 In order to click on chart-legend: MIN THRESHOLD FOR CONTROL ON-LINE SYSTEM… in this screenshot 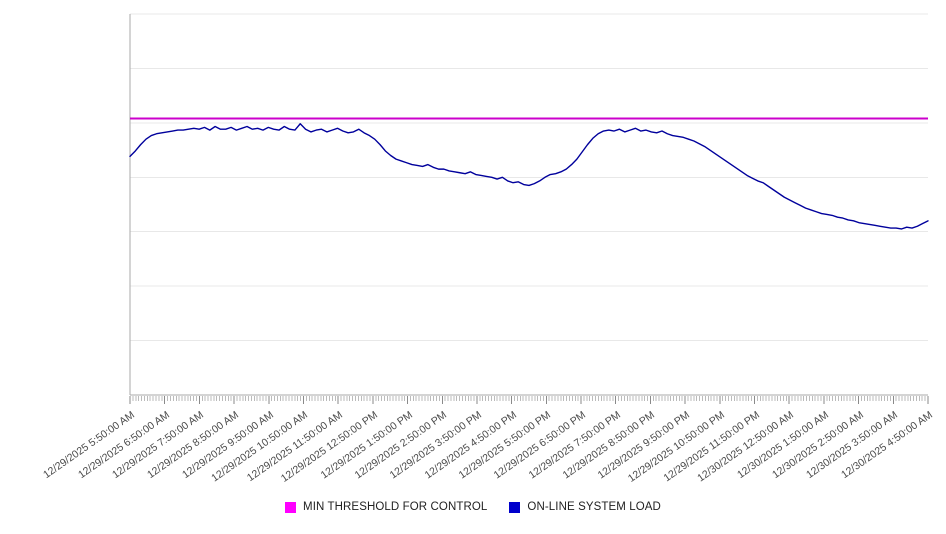, I will do `click(473, 507)`.